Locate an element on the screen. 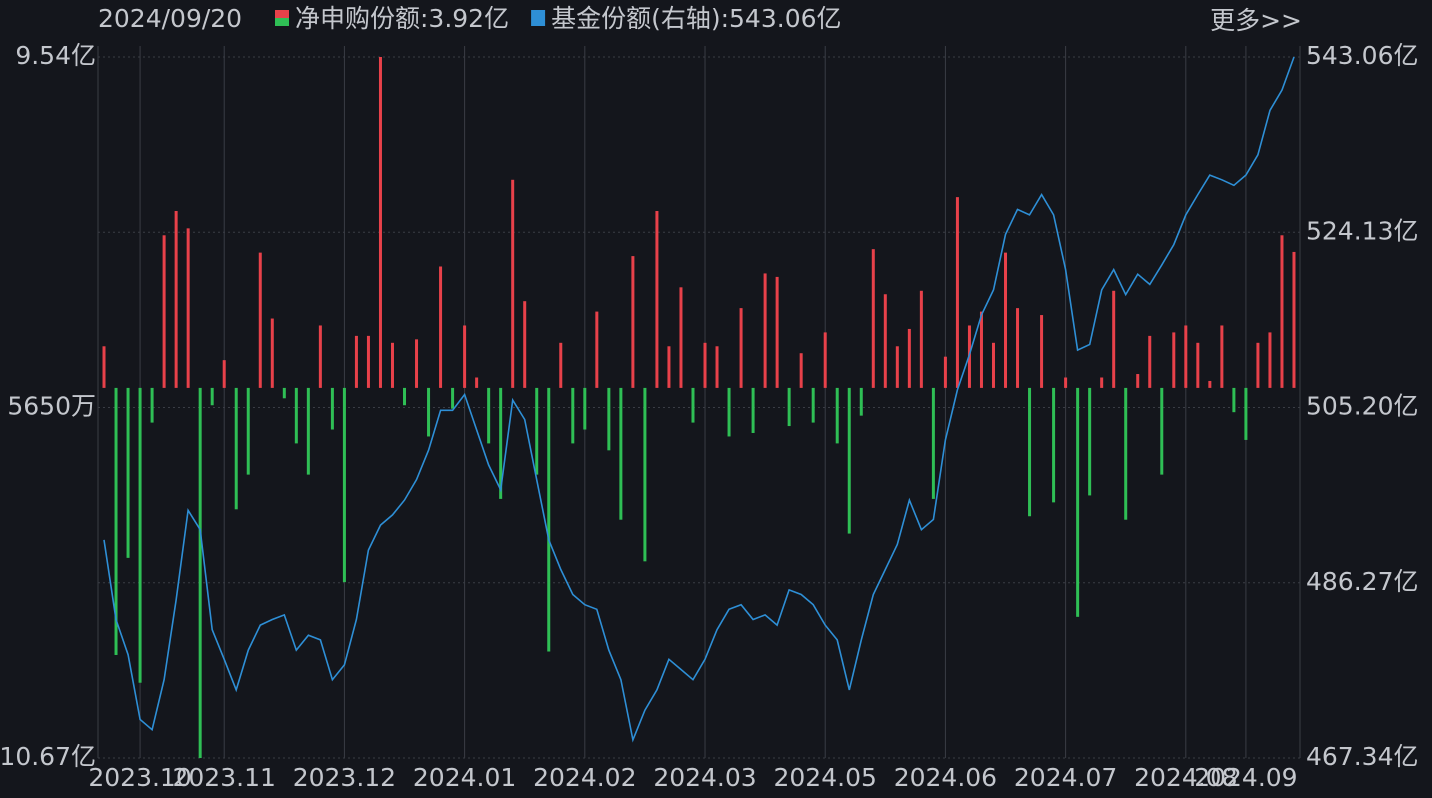 This screenshot has height=798, width=1432. y2-tick-label: 524.13亿 is located at coordinates (1362, 230).